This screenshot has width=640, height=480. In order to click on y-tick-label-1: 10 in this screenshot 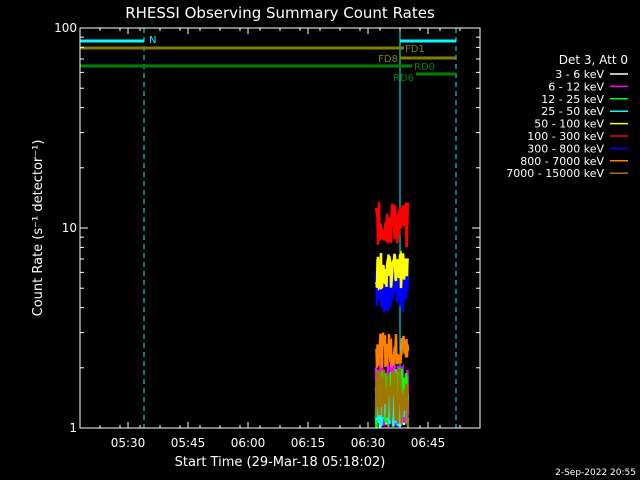, I will do `click(69, 228)`.